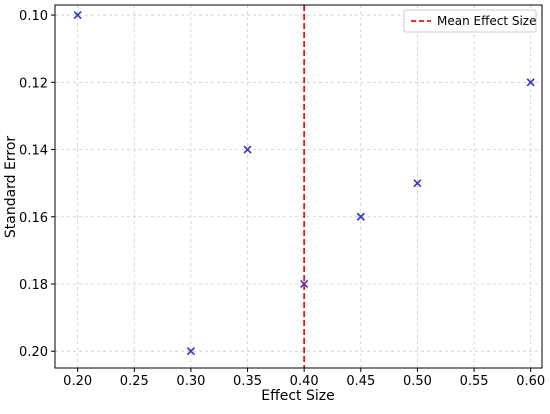 The width and height of the screenshot is (550, 414). Describe the element at coordinates (33, 285) in the screenshot. I see `y-tick-label: 0.18` at that location.